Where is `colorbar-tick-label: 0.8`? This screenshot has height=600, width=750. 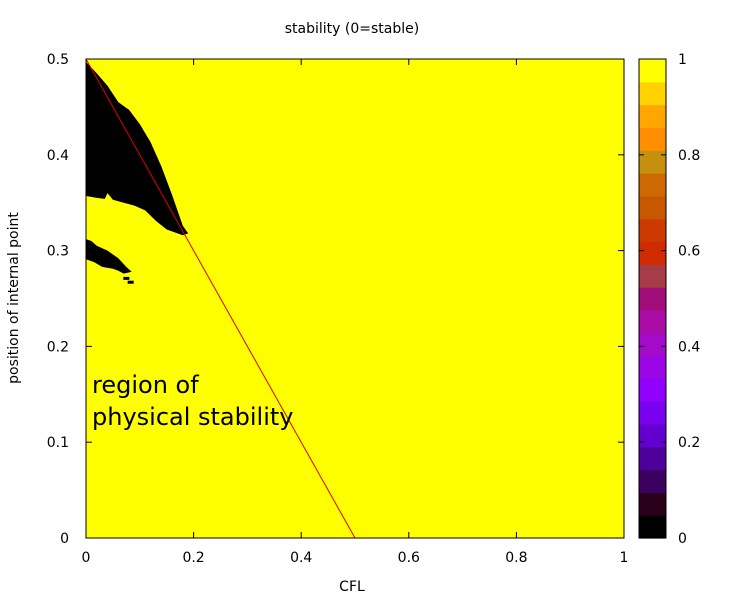
colorbar-tick-label: 0.8 is located at coordinates (689, 156).